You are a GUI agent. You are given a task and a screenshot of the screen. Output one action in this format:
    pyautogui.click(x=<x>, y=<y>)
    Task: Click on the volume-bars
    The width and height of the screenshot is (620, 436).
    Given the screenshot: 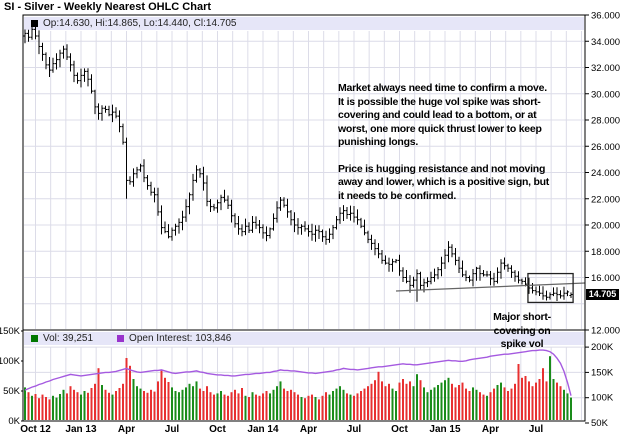 What is the action you would take?
    pyautogui.click(x=298, y=388)
    